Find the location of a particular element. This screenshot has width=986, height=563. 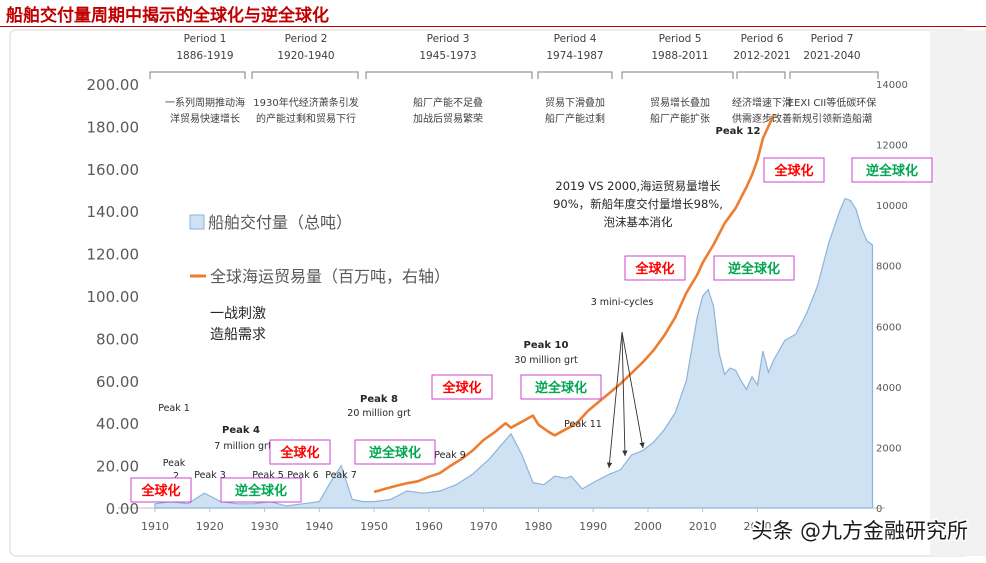

x-tick-label: 1910 is located at coordinates (155, 526).